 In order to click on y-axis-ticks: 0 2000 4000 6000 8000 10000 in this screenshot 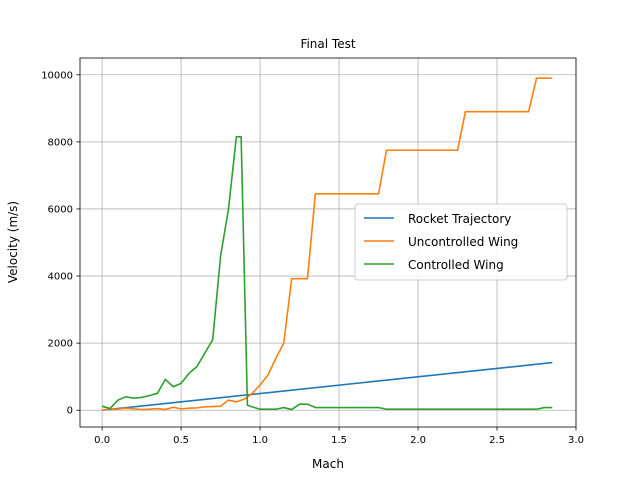, I will do `click(60, 243)`.